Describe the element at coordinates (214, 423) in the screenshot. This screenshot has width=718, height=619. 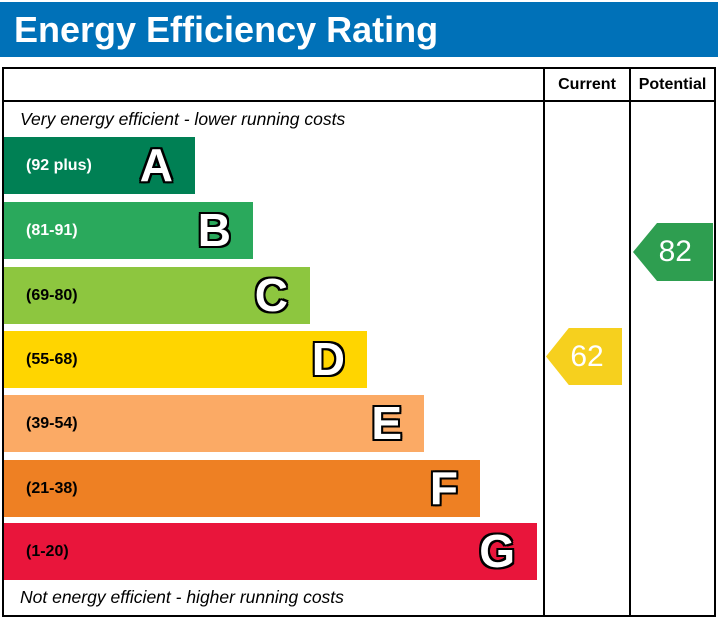
I see `band-e: (39-54) E` at that location.